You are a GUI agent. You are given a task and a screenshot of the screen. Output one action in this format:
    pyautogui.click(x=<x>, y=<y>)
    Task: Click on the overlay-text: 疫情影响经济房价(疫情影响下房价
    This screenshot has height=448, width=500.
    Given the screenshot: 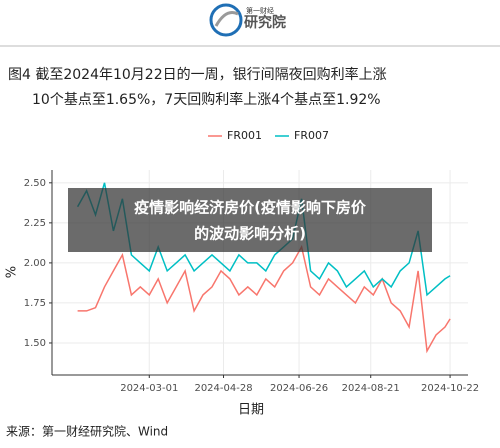 What is the action you would take?
    pyautogui.click(x=250, y=208)
    